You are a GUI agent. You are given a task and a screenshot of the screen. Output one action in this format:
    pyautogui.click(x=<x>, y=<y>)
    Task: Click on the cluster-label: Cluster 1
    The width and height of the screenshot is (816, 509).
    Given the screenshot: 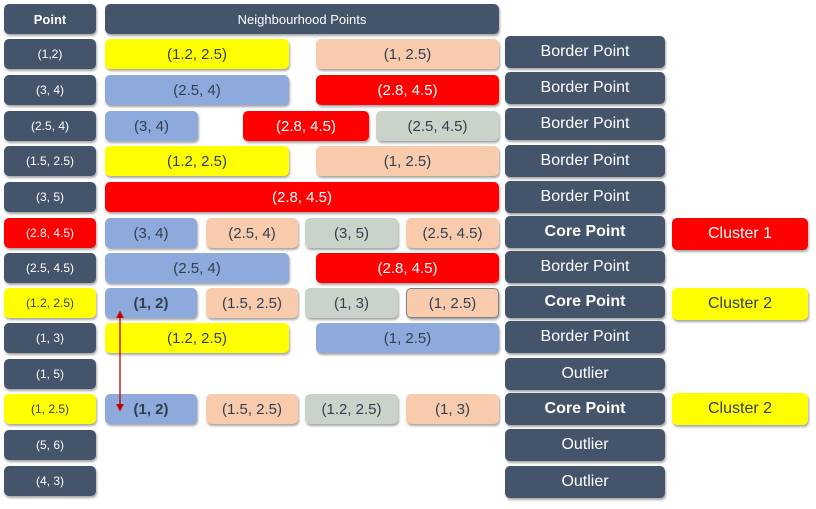 What is the action you would take?
    pyautogui.click(x=740, y=234)
    